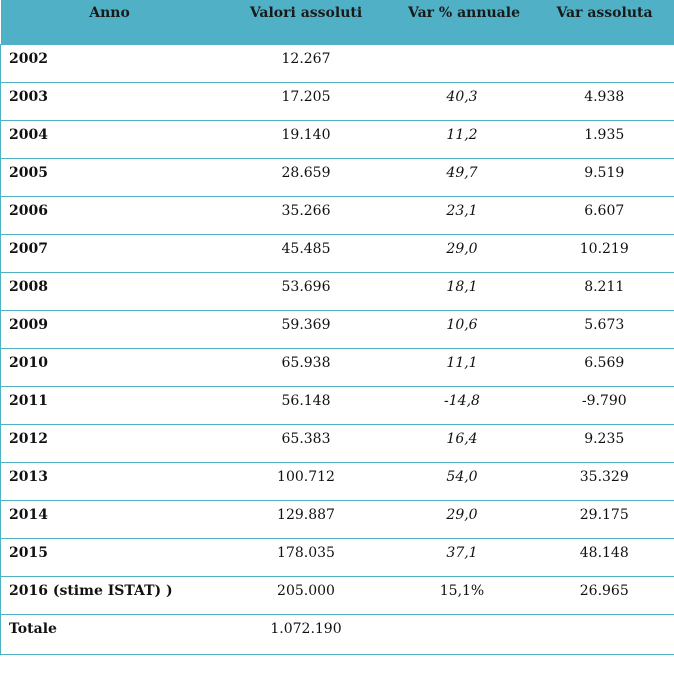  What do you see at coordinates (306, 481) in the screenshot?
I see `cell-valori: 100.712` at bounding box center [306, 481].